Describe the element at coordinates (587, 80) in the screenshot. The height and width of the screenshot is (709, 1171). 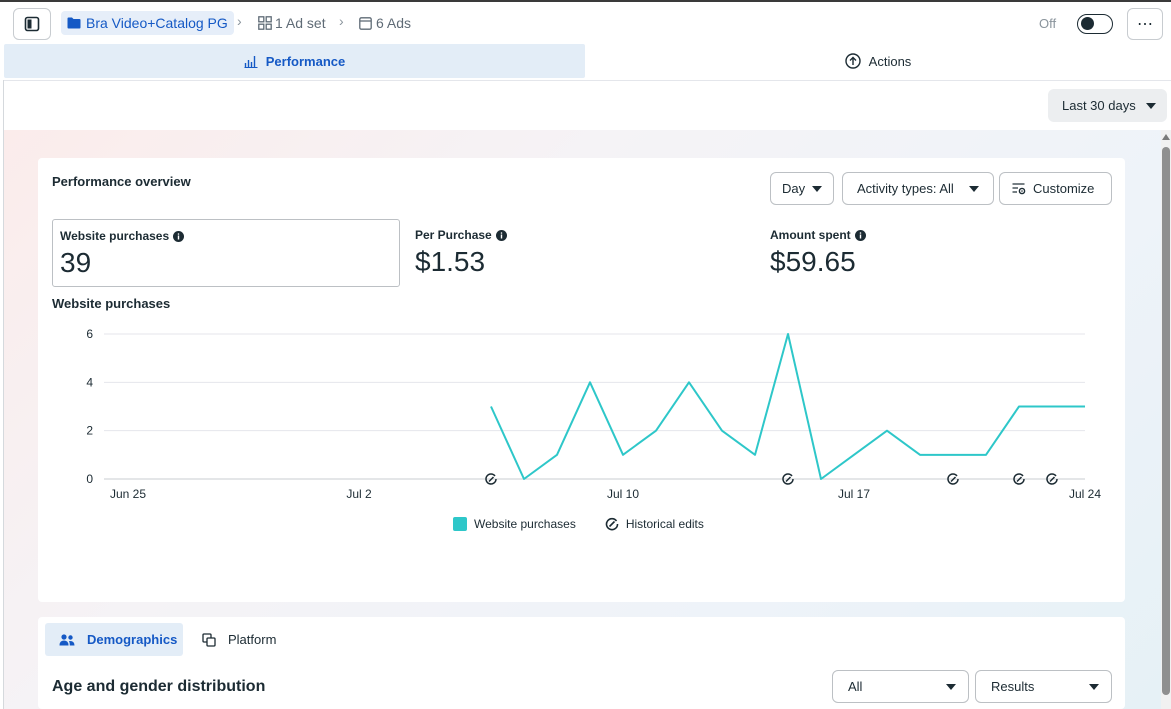
I see `divider` at that location.